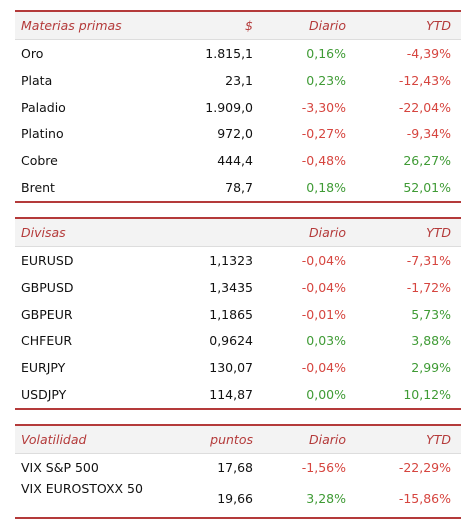  Describe the element at coordinates (231, 287) in the screenshot. I see `row-value: 1,3435` at that location.